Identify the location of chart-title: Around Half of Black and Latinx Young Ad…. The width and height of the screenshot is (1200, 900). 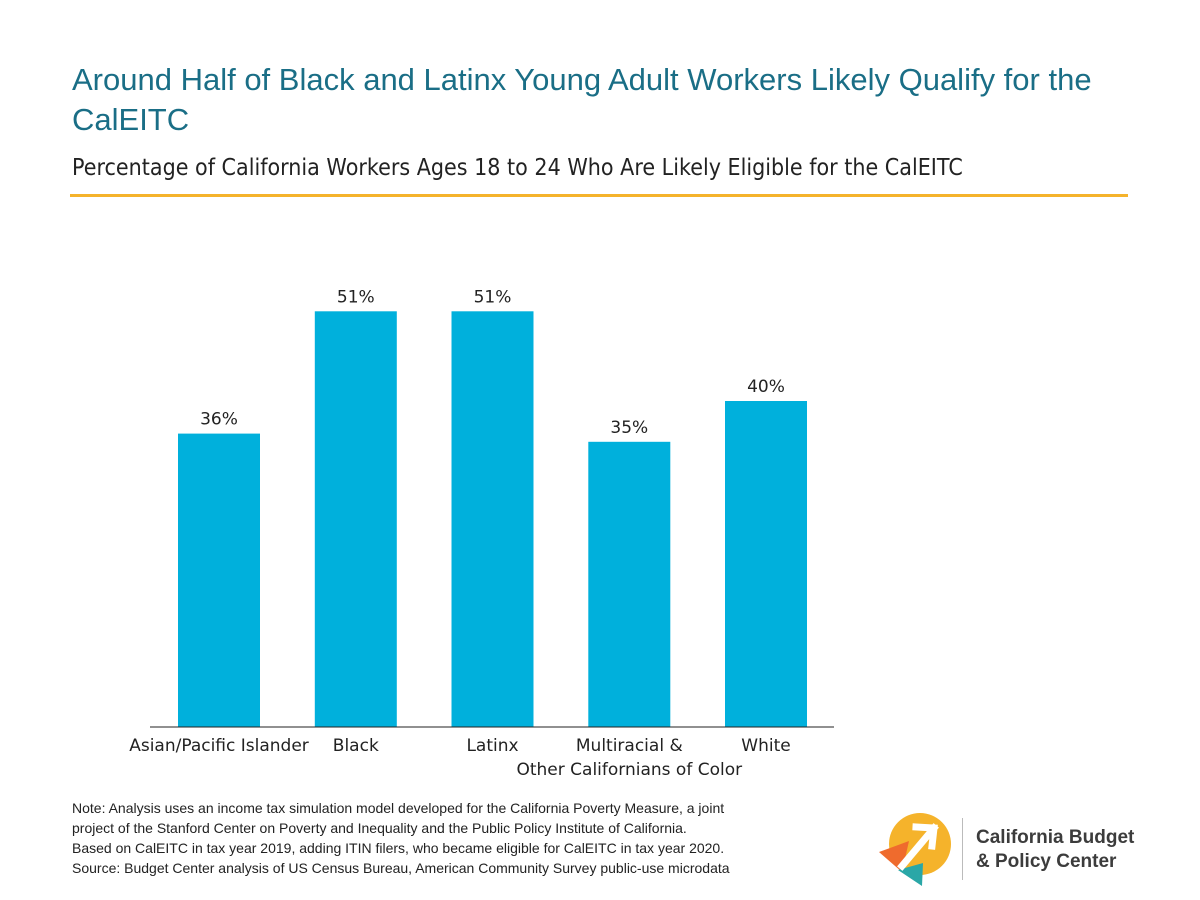
(582, 99).